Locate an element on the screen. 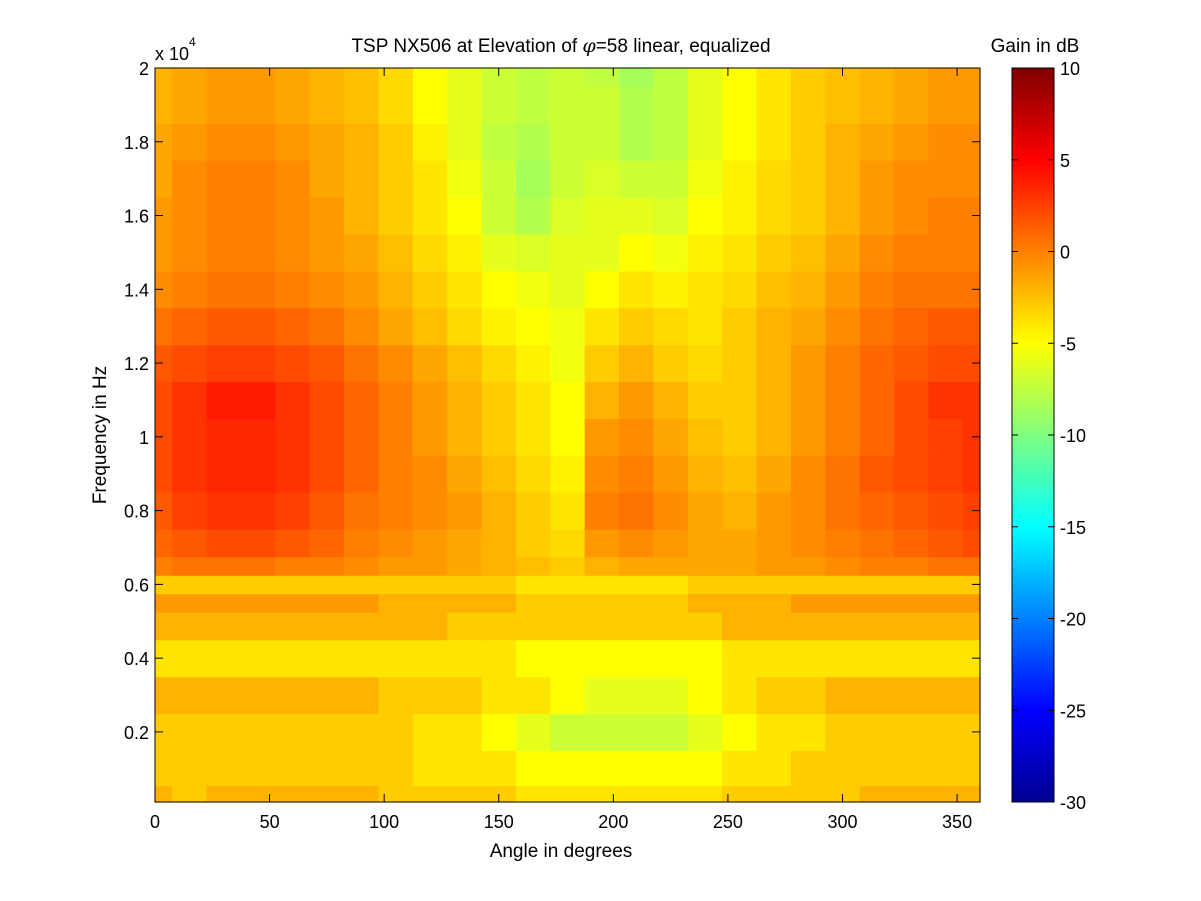 The width and height of the screenshot is (1201, 901). chart-title-symbol: φ is located at coordinates (589, 46).